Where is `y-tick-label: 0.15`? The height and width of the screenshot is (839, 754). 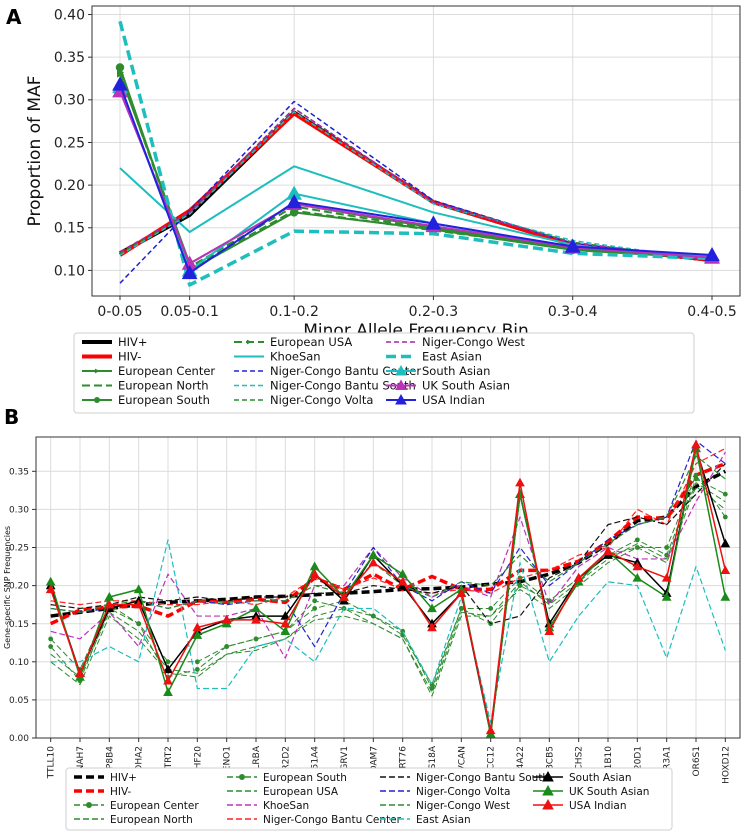 y-tick-label: 0.15 is located at coordinates (69, 229).